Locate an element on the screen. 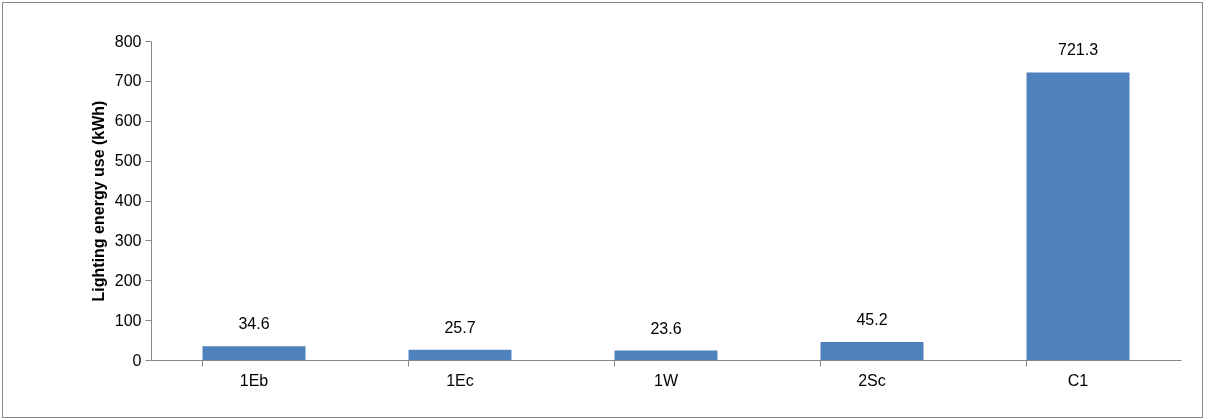 Image resolution: width=1205 pixels, height=420 pixels. y-tick-label: 500 is located at coordinates (128, 161).